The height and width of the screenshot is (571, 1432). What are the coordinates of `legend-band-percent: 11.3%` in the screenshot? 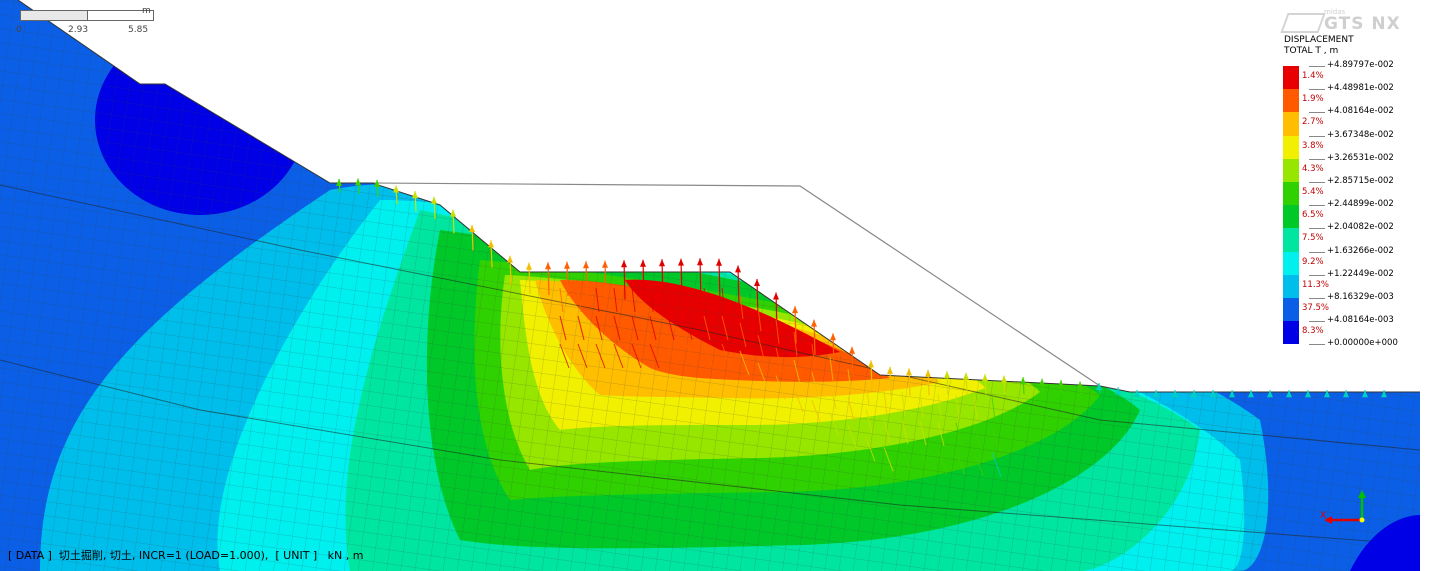 It's located at (1316, 284).